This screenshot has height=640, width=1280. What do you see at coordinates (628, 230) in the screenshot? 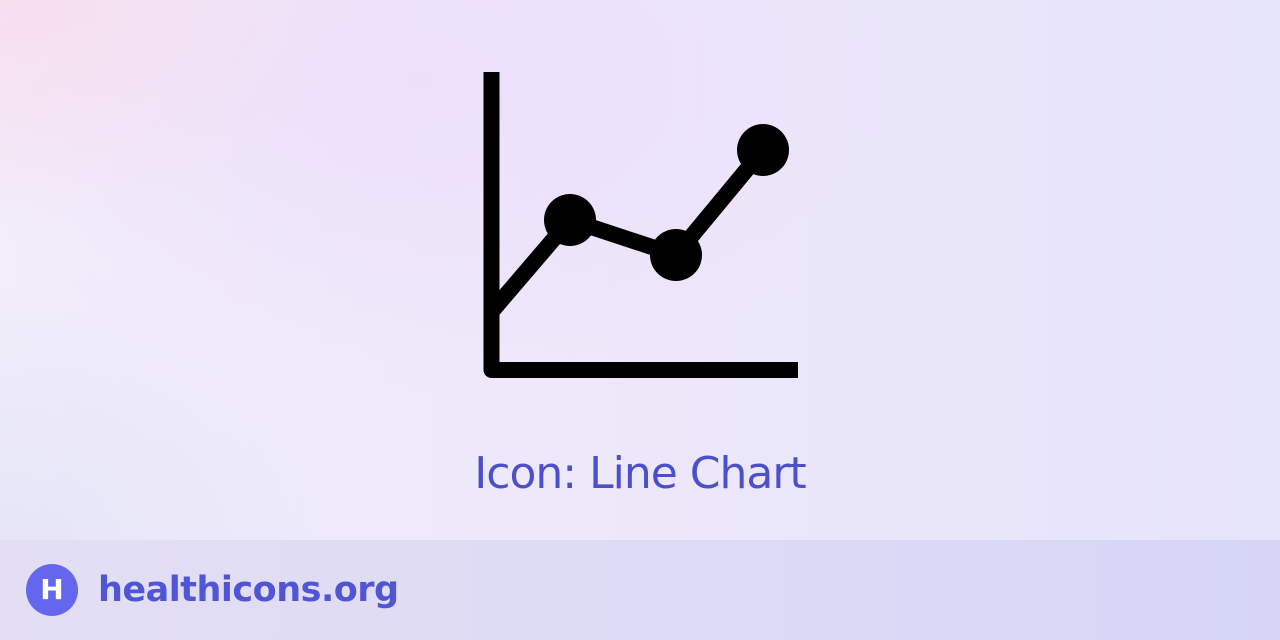
I see `chart-series-line` at bounding box center [628, 230].